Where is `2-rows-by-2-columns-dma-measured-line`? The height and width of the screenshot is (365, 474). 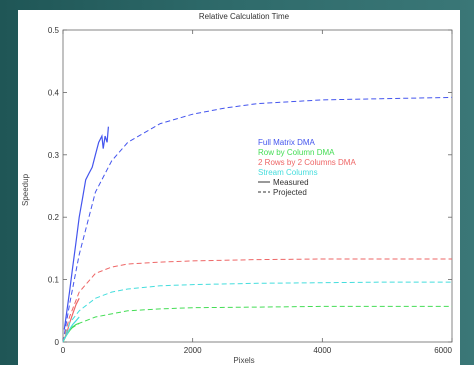 2-rows-by-2-columns-dma-measured-line is located at coordinates (71, 319).